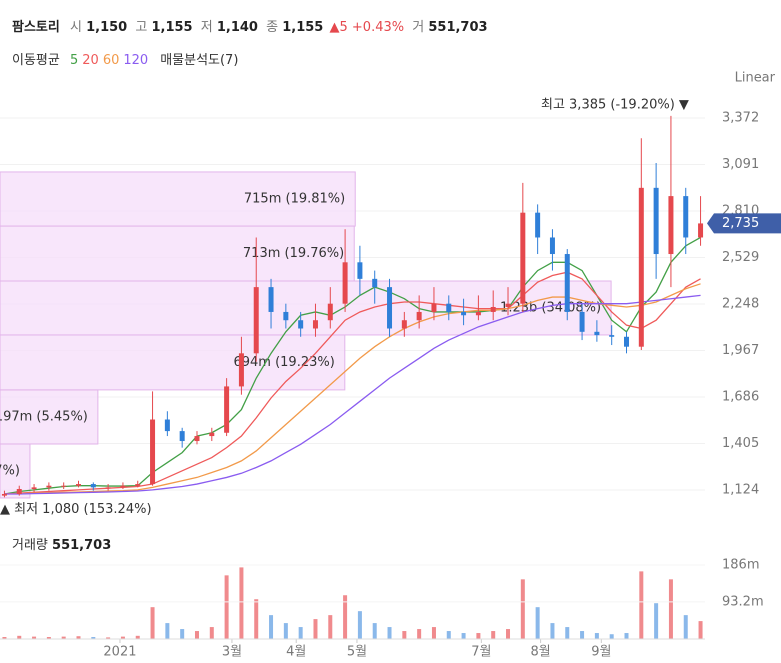 The height and width of the screenshot is (663, 781). I want to click on y-tick-label: 1,686, so click(740, 397).